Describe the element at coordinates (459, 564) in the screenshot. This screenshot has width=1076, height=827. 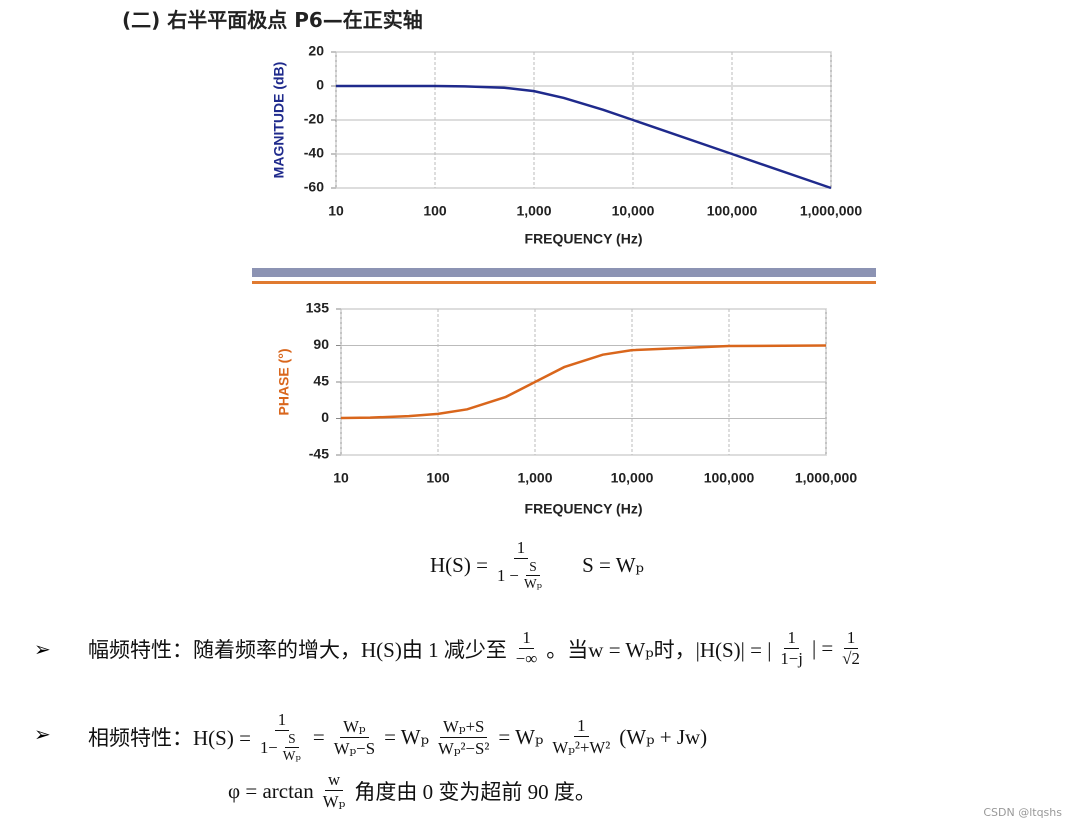
I see `math-text: H(S) =` at that location.